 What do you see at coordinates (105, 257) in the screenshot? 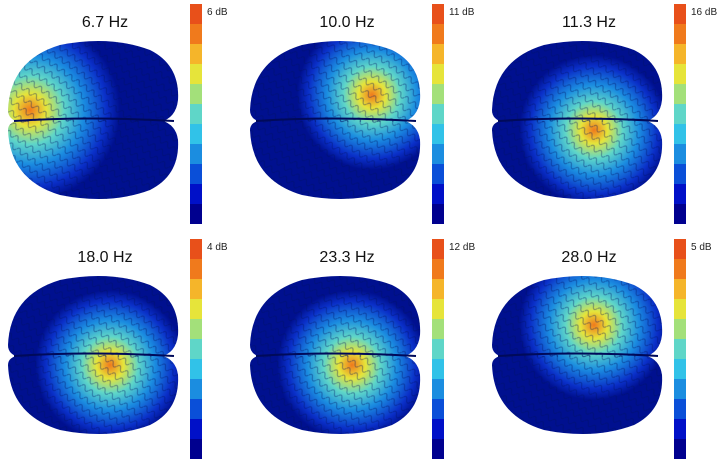
I see `frequency-title: 18.0 Hz` at bounding box center [105, 257].